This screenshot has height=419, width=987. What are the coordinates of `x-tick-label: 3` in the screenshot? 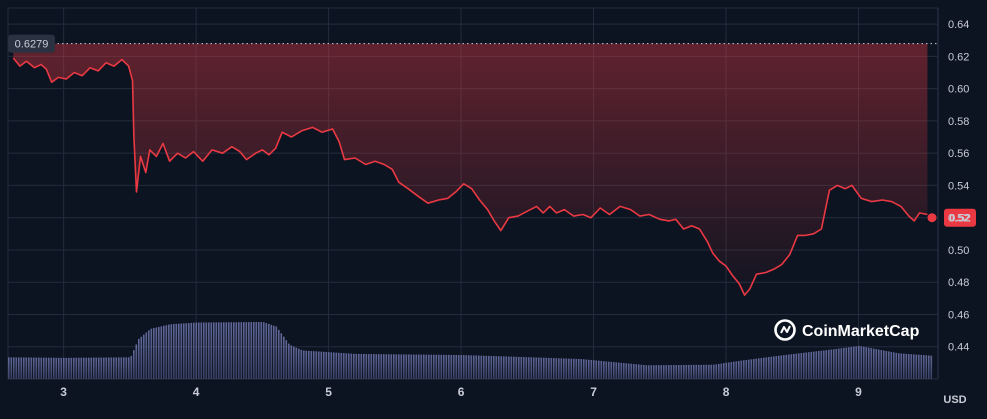 It's located at (63, 392).